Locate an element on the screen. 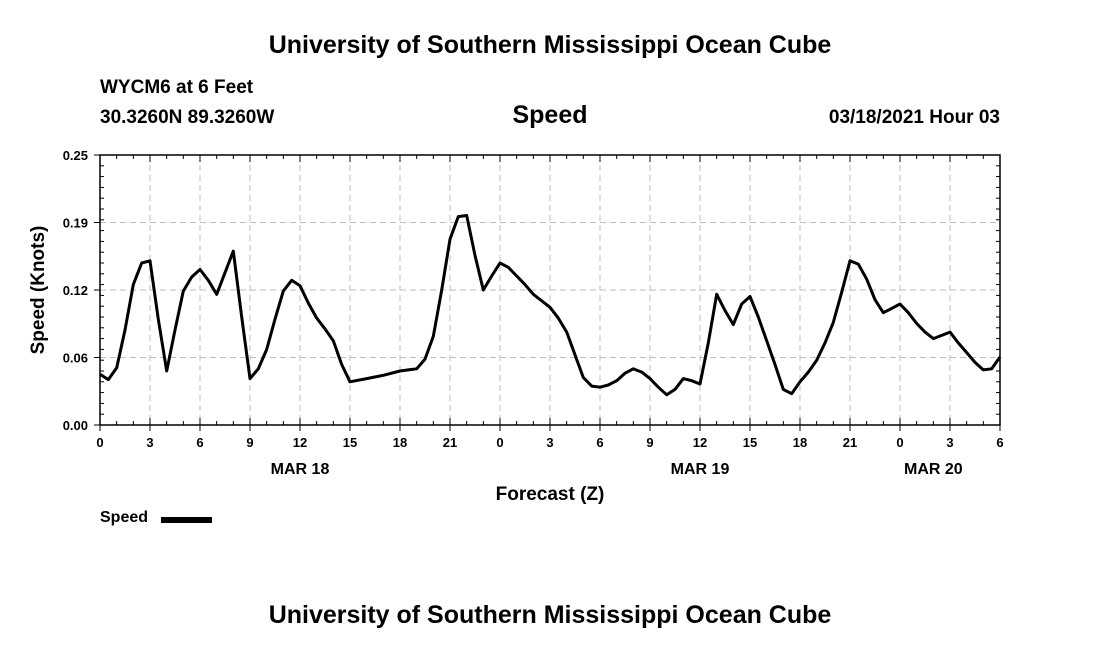 This screenshot has width=1100, height=650. chart-title: Speed is located at coordinates (550, 115).